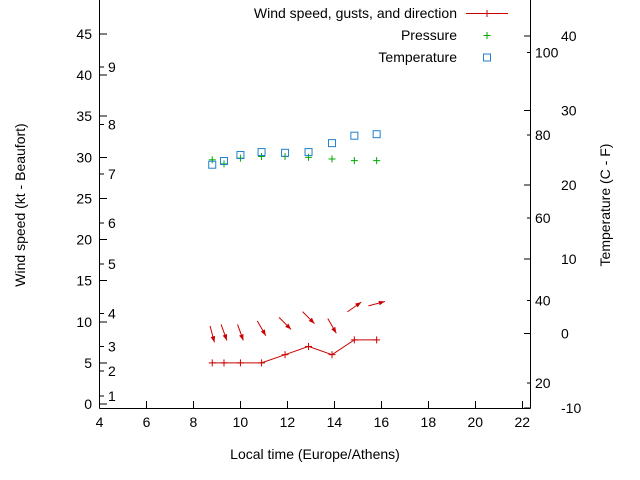  I want to click on svg-text: 80, so click(543, 135).